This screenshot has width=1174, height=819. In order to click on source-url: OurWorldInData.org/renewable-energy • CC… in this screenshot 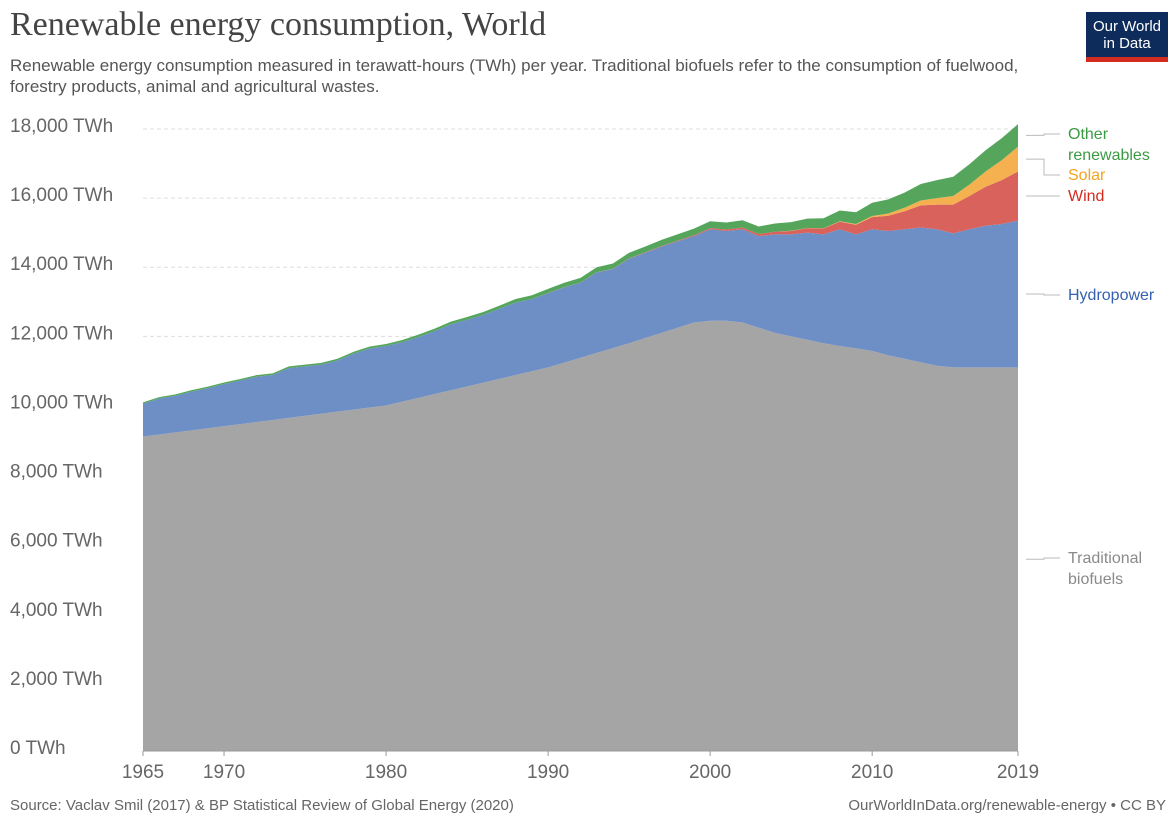, I will do `click(1007, 805)`.